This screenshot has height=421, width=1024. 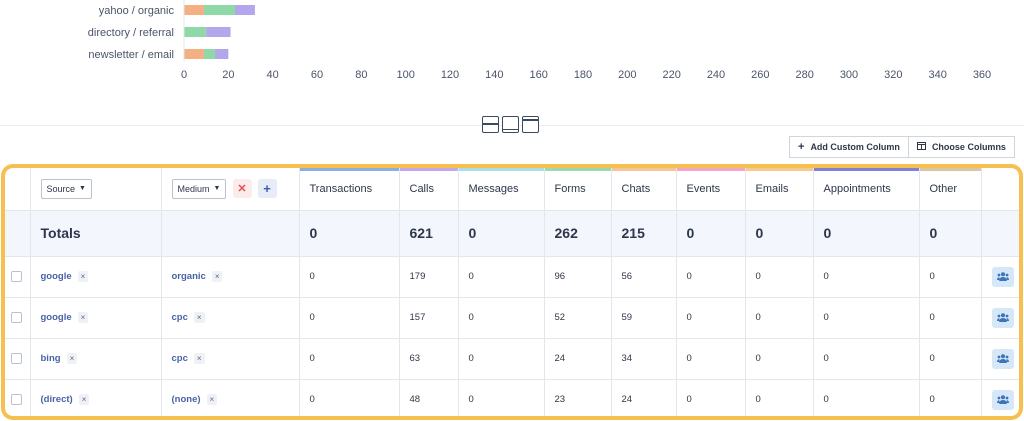 I want to click on add-dimension-button: +, so click(x=267, y=189).